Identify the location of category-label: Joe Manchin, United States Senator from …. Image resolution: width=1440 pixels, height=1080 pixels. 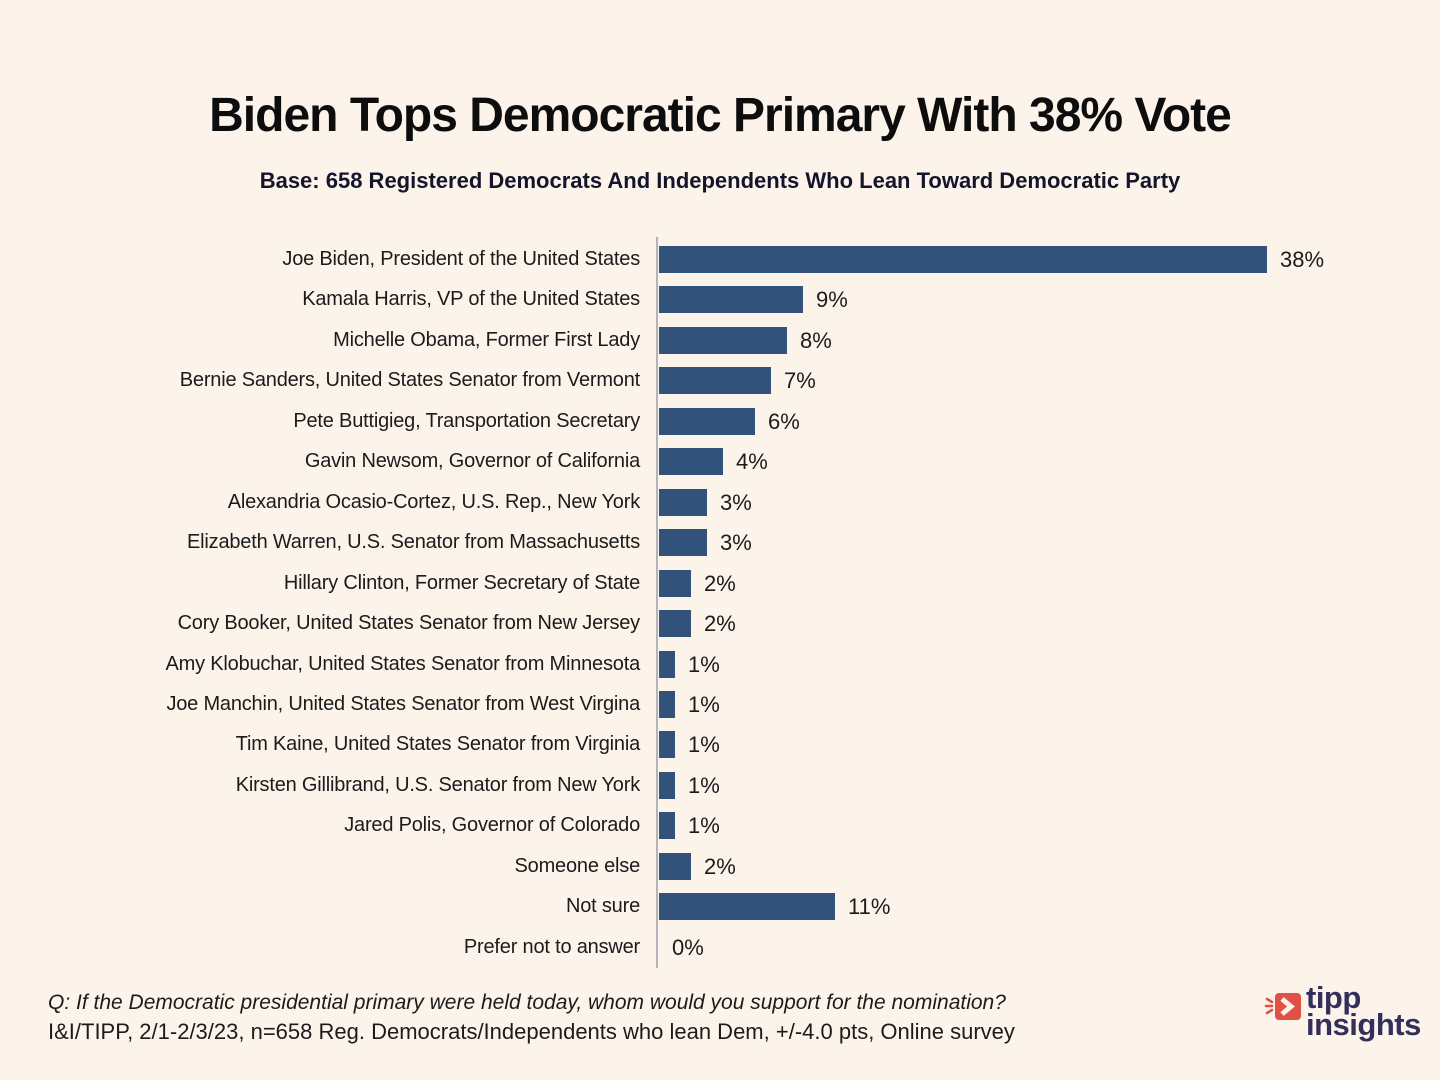
(403, 703).